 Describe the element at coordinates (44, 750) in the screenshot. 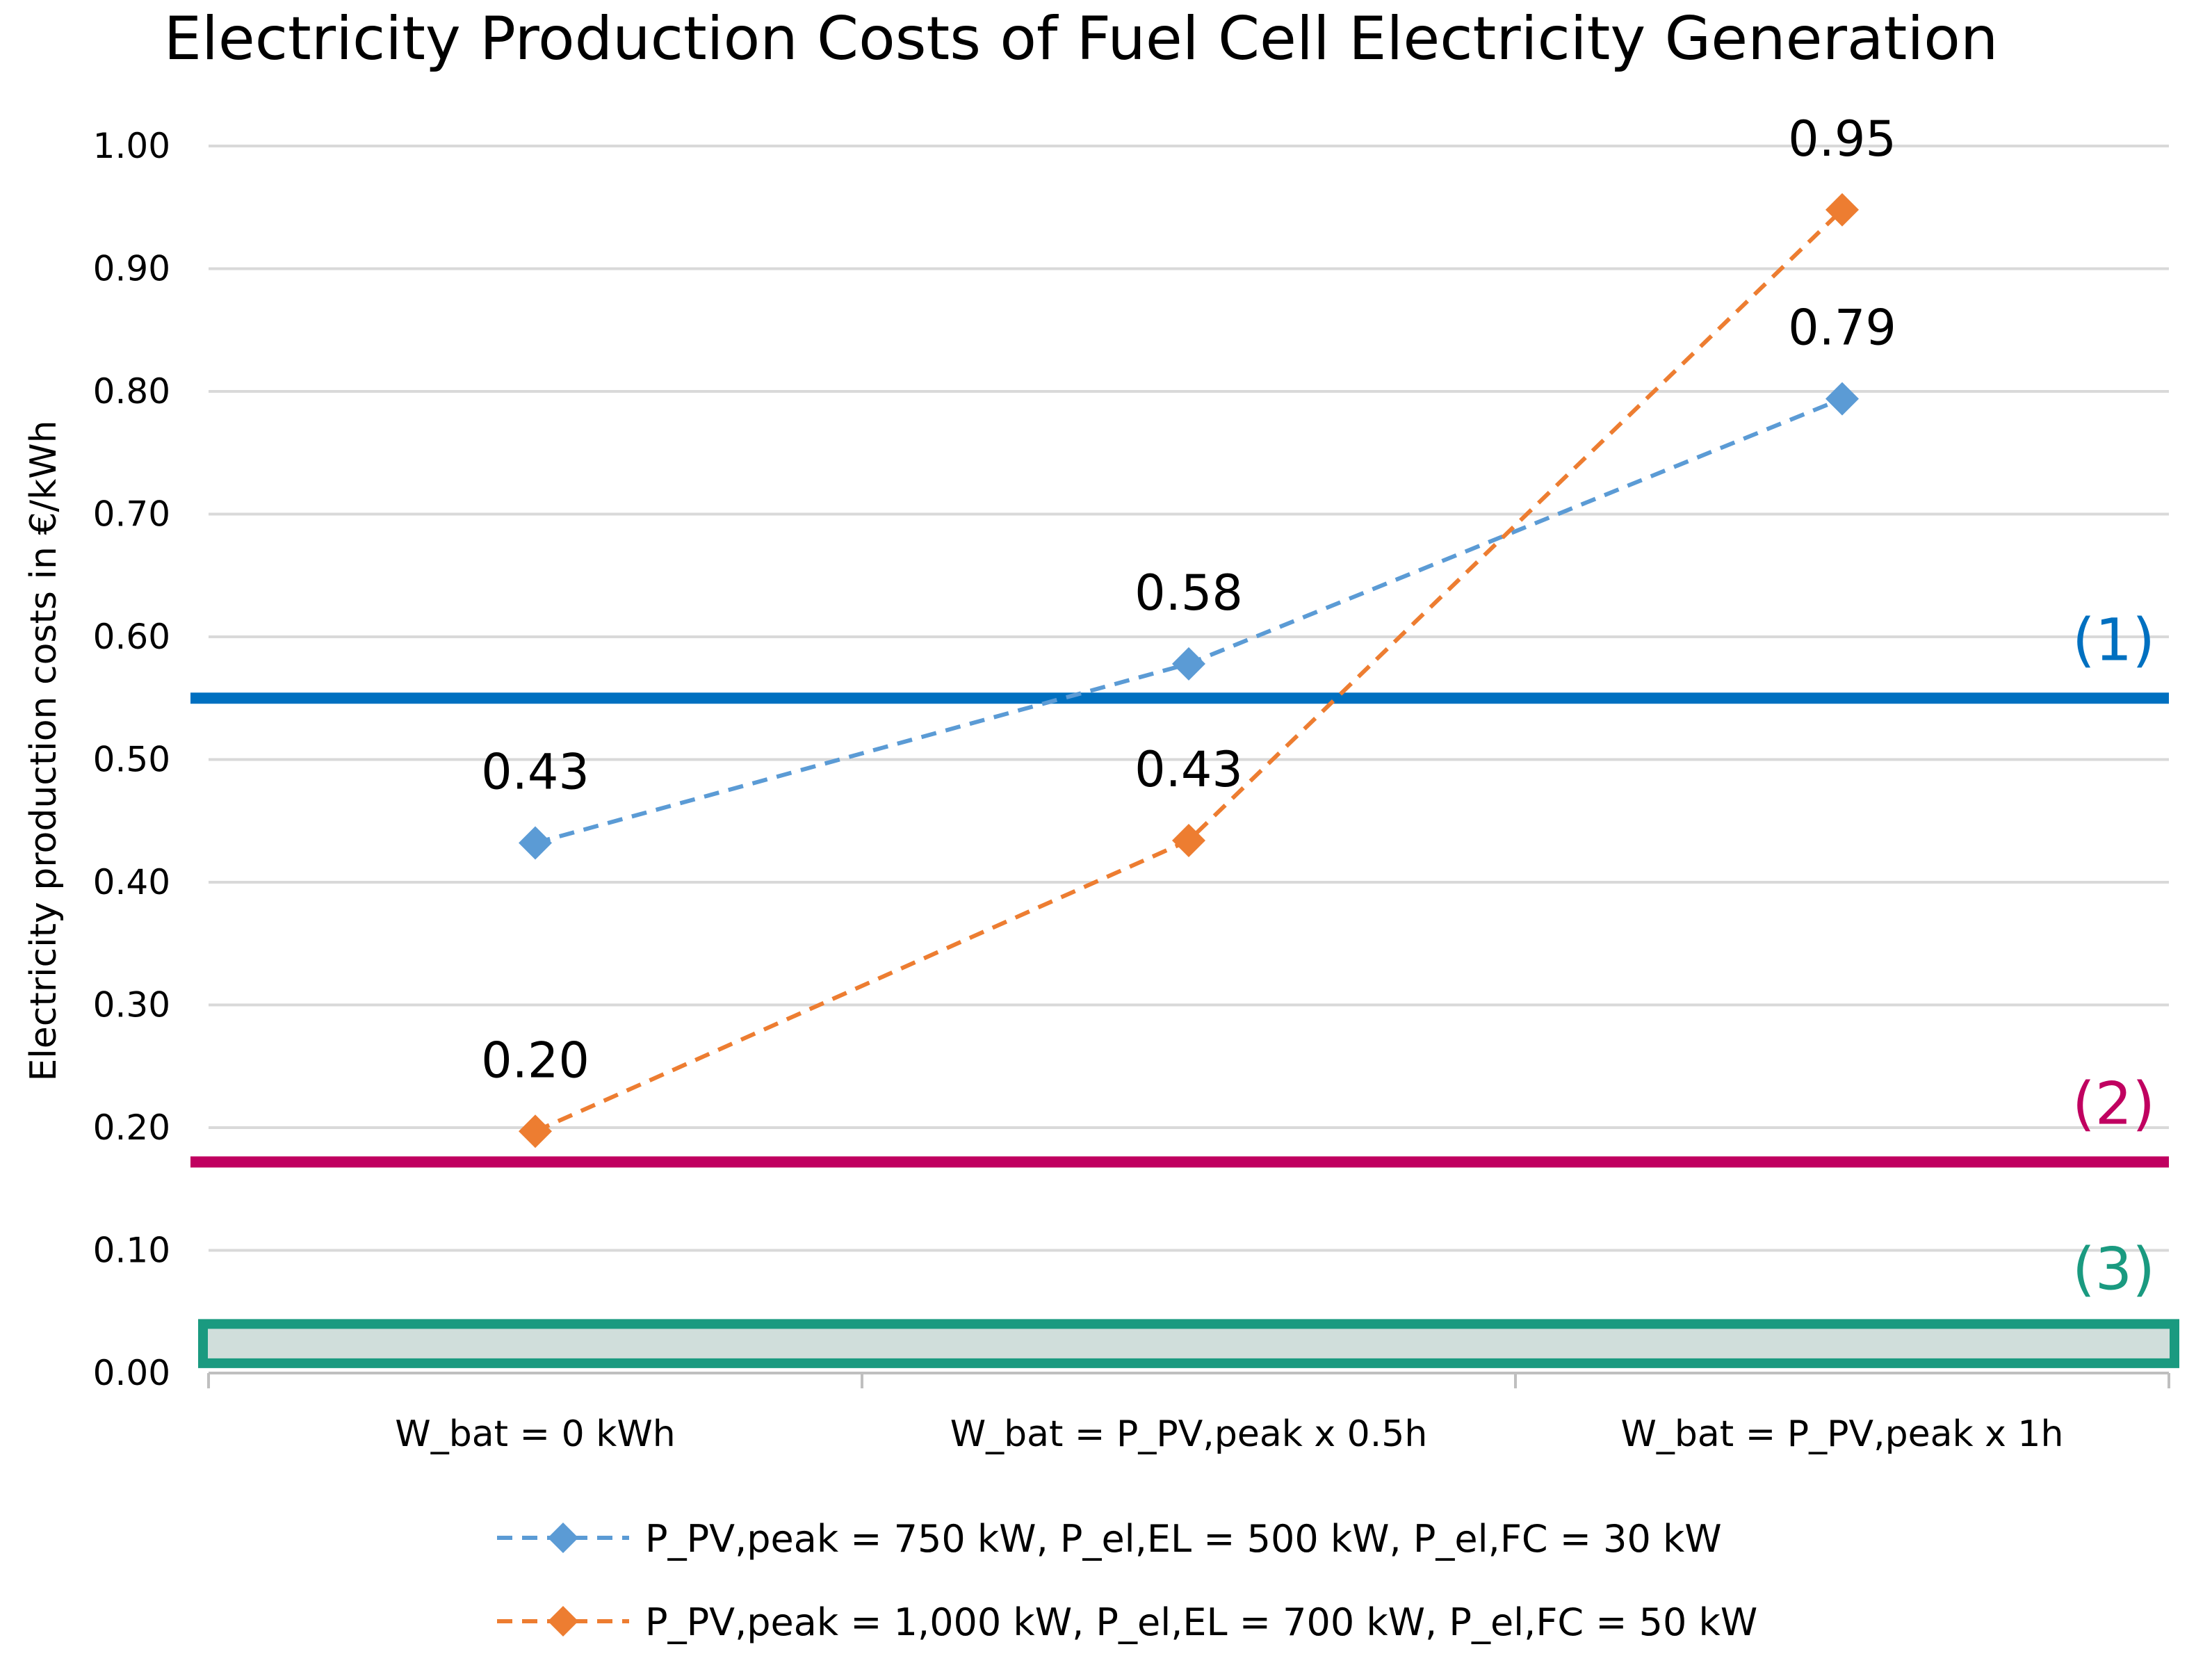

I see `y-axis-label: Electricity production costs in €/kWh` at that location.